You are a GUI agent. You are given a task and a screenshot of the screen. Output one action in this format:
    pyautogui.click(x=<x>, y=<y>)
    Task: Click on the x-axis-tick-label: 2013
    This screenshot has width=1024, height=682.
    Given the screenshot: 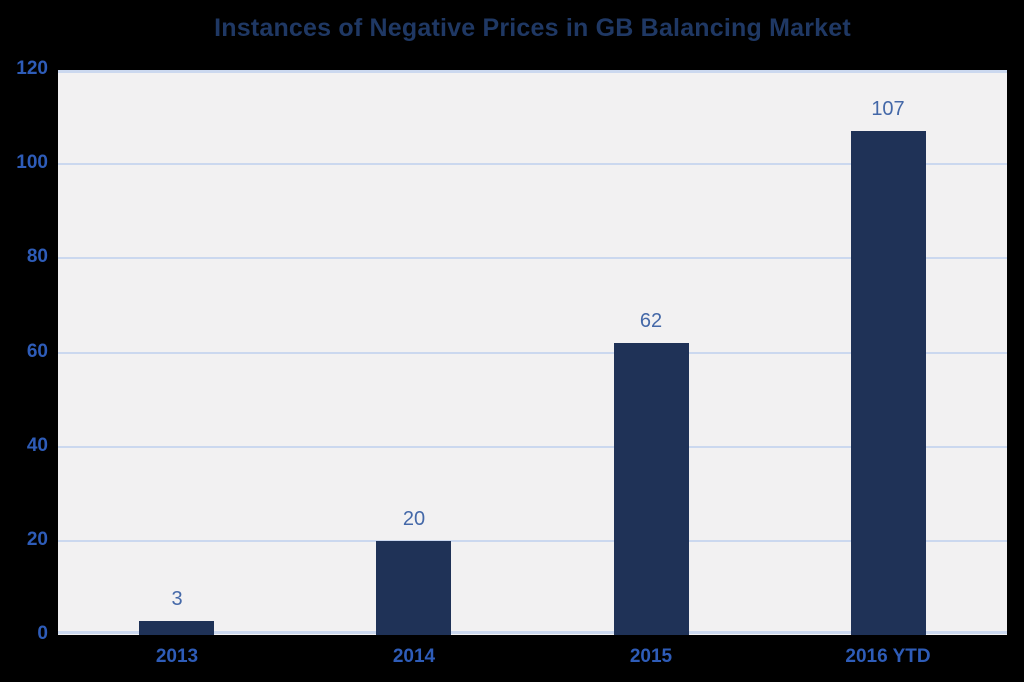 What is the action you would take?
    pyautogui.click(x=177, y=656)
    